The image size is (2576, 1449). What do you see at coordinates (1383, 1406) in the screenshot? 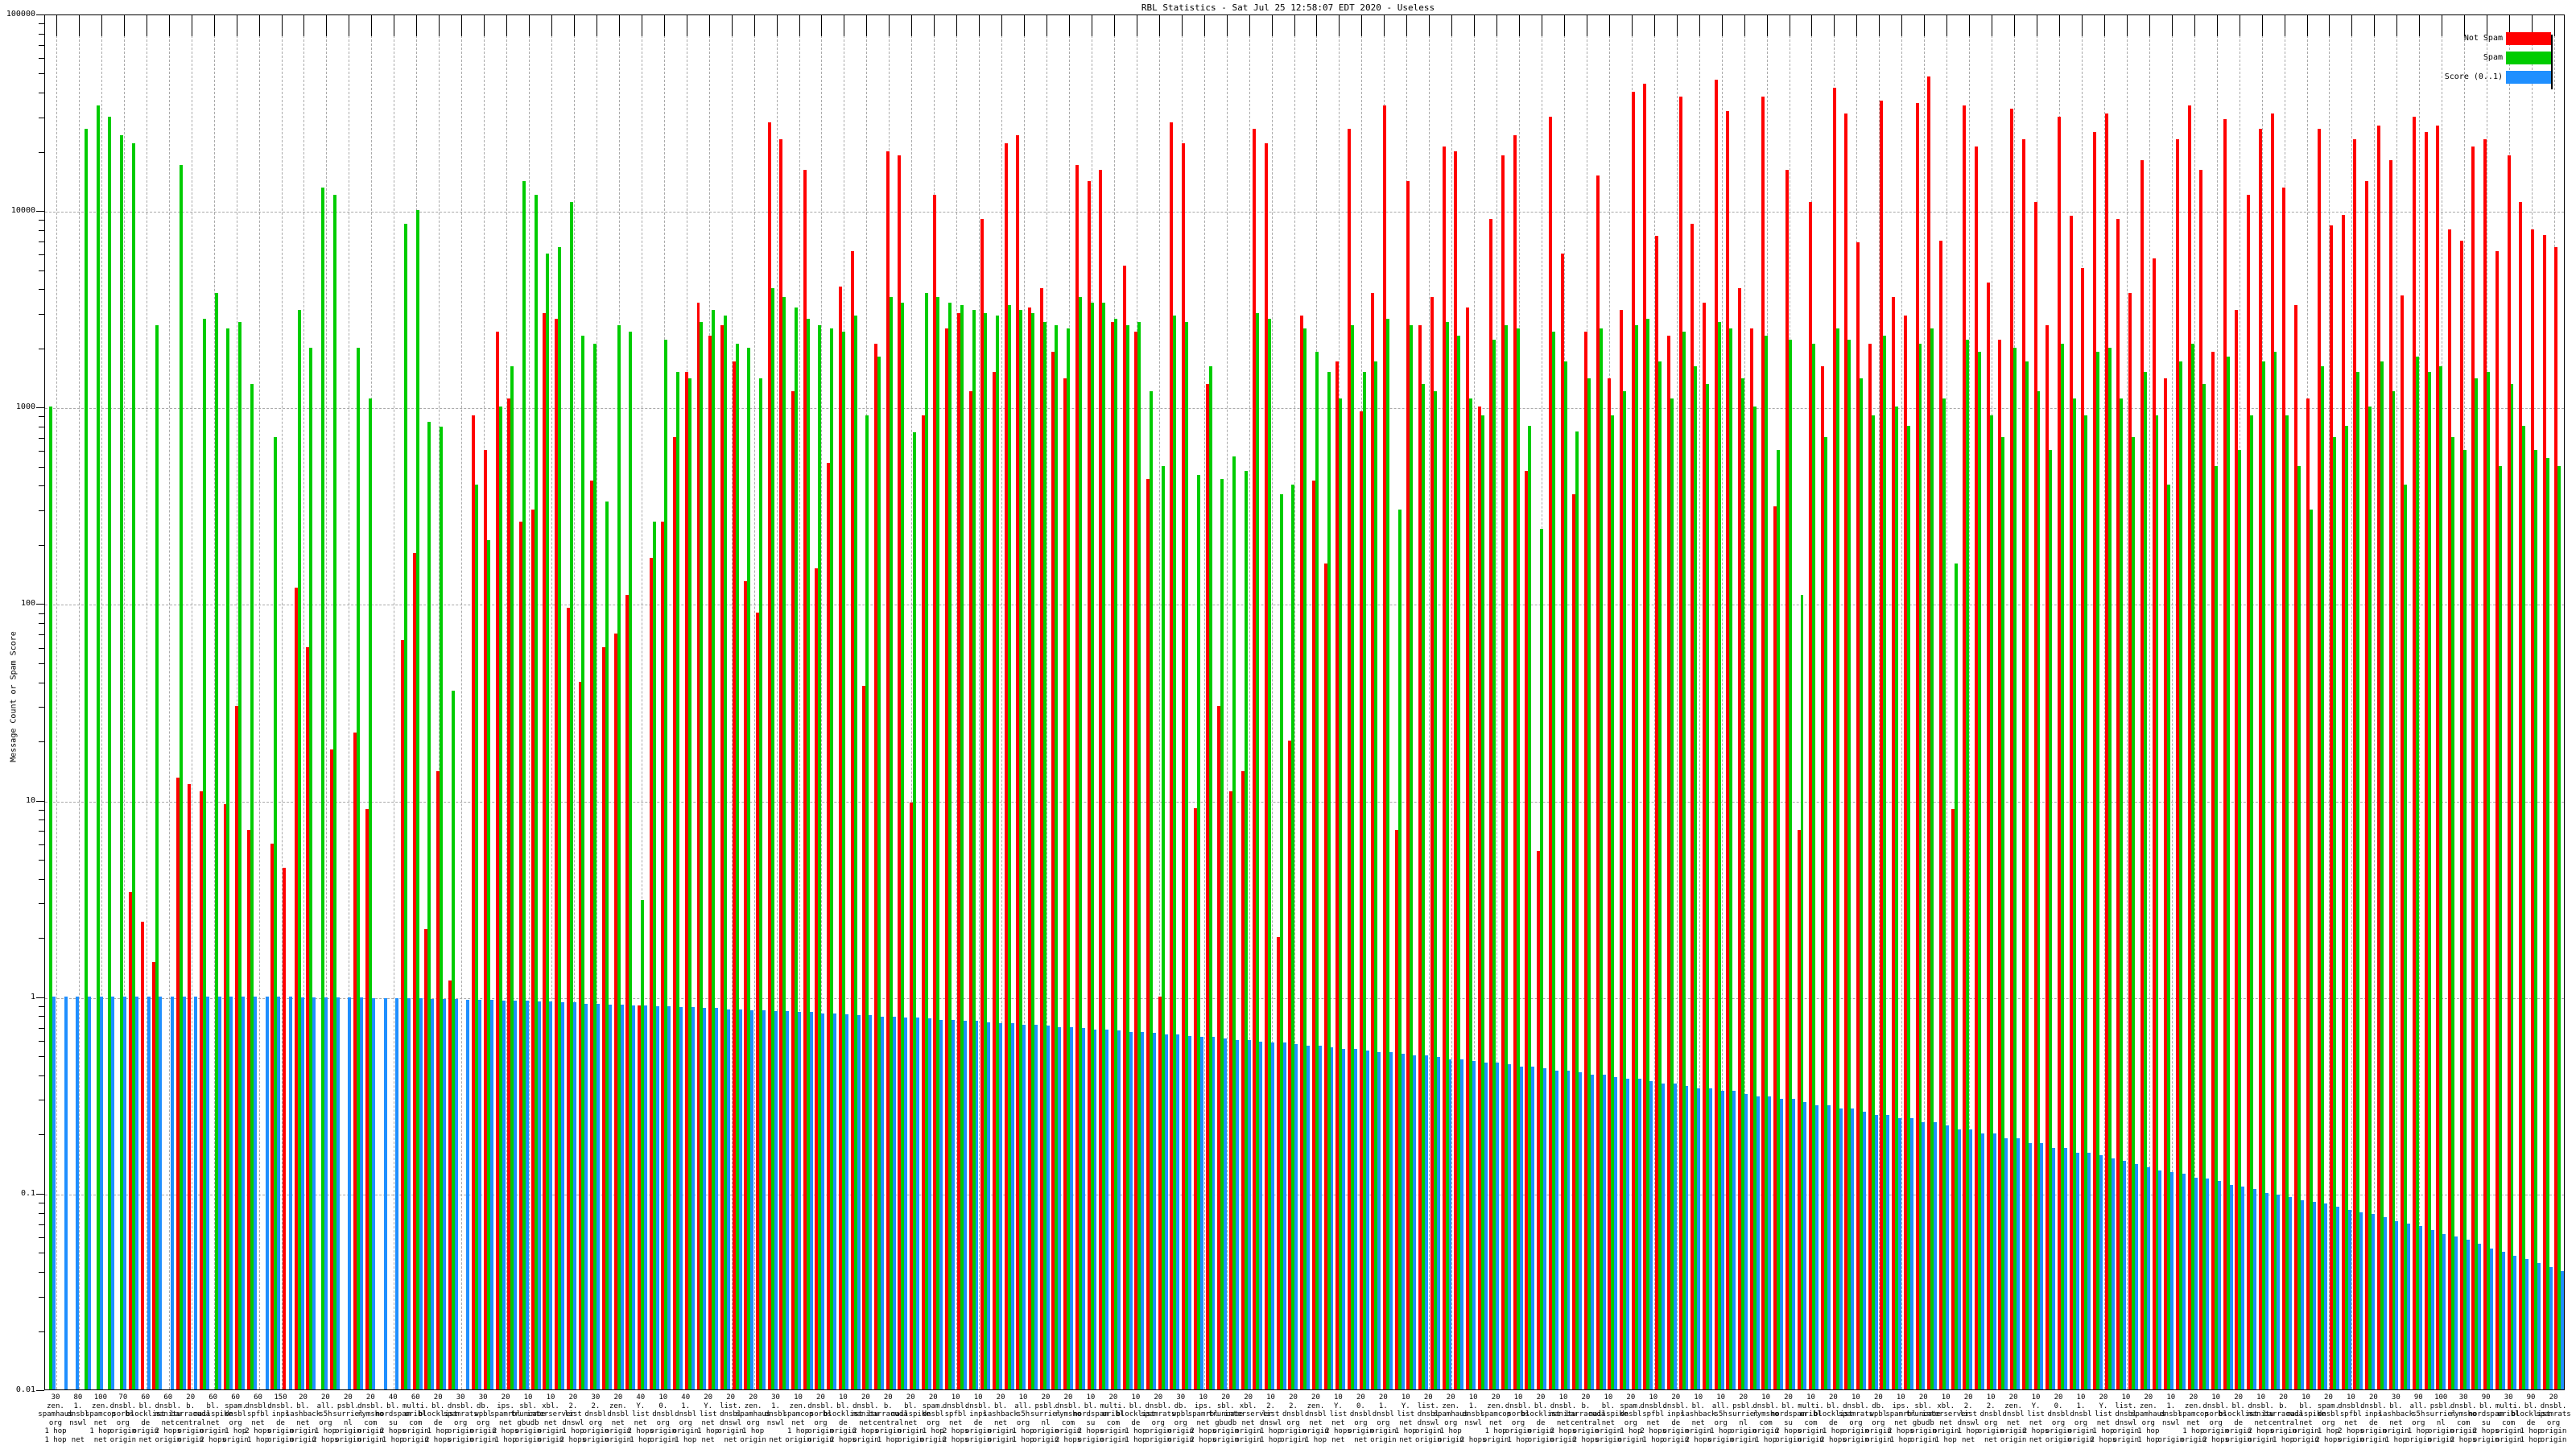
I see `x-tick-label-line: 1.` at bounding box center [1383, 1406].